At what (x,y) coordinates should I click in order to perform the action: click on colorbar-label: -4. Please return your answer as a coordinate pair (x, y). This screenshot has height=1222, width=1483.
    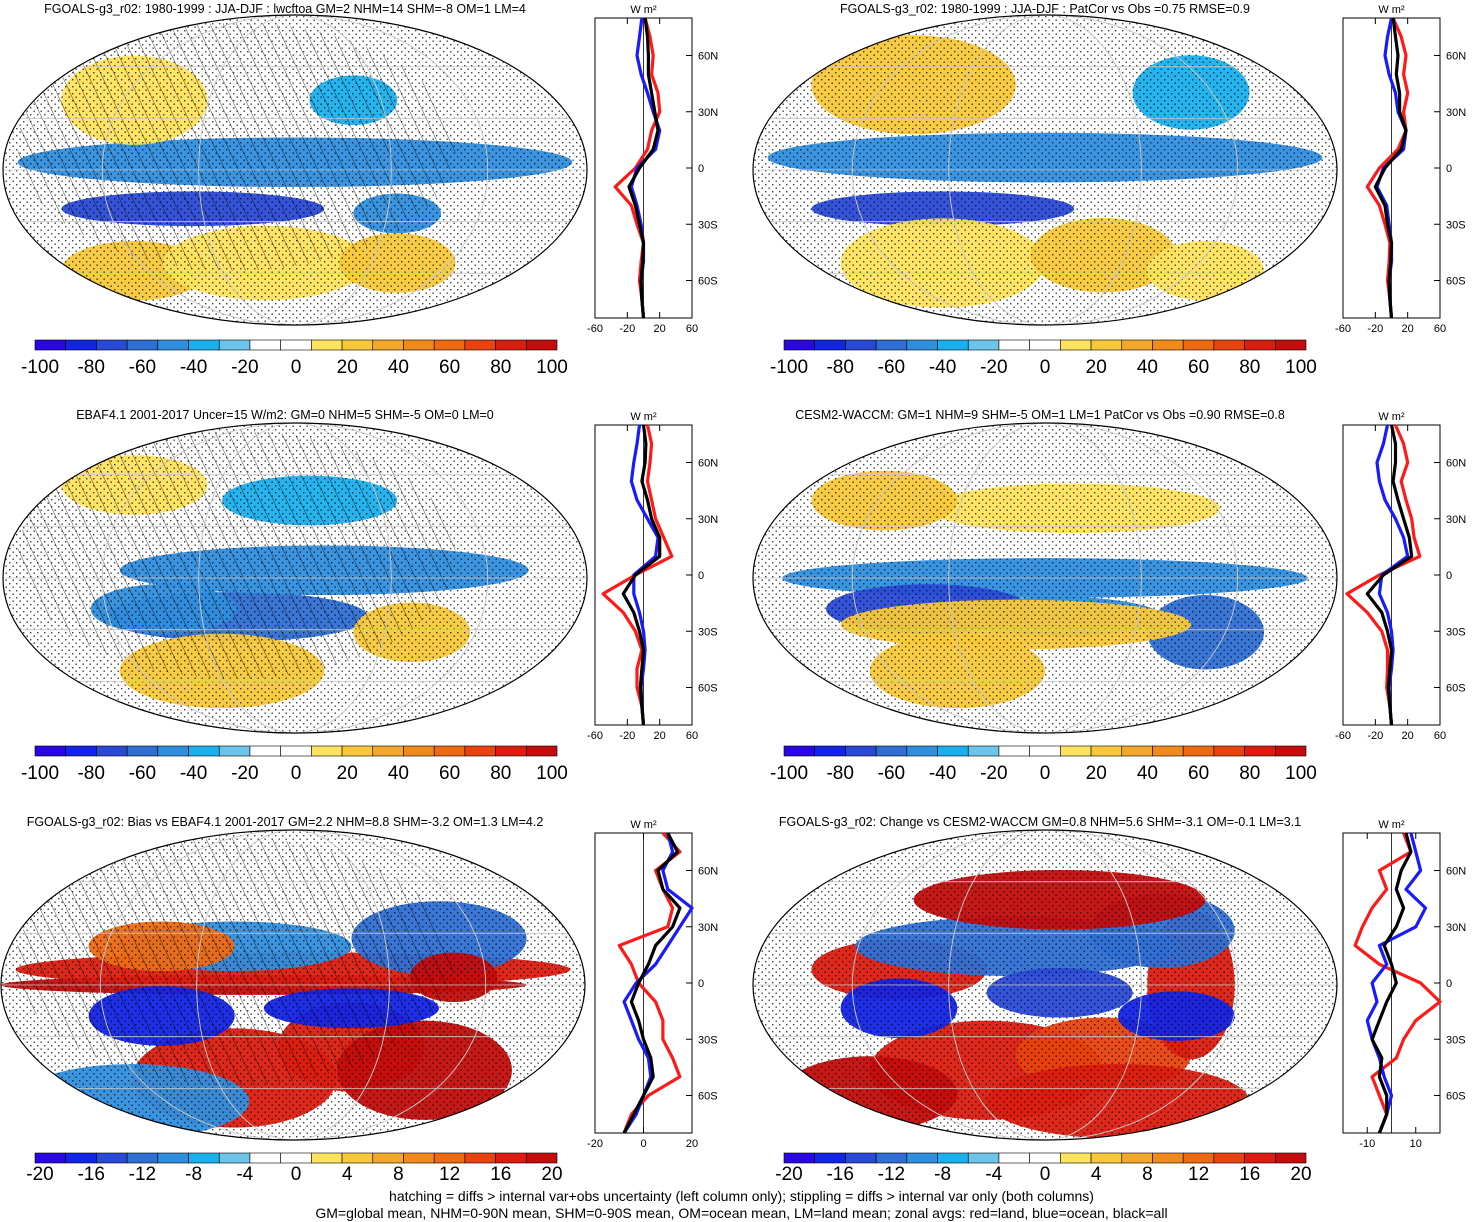
    Looking at the image, I should click on (244, 1174).